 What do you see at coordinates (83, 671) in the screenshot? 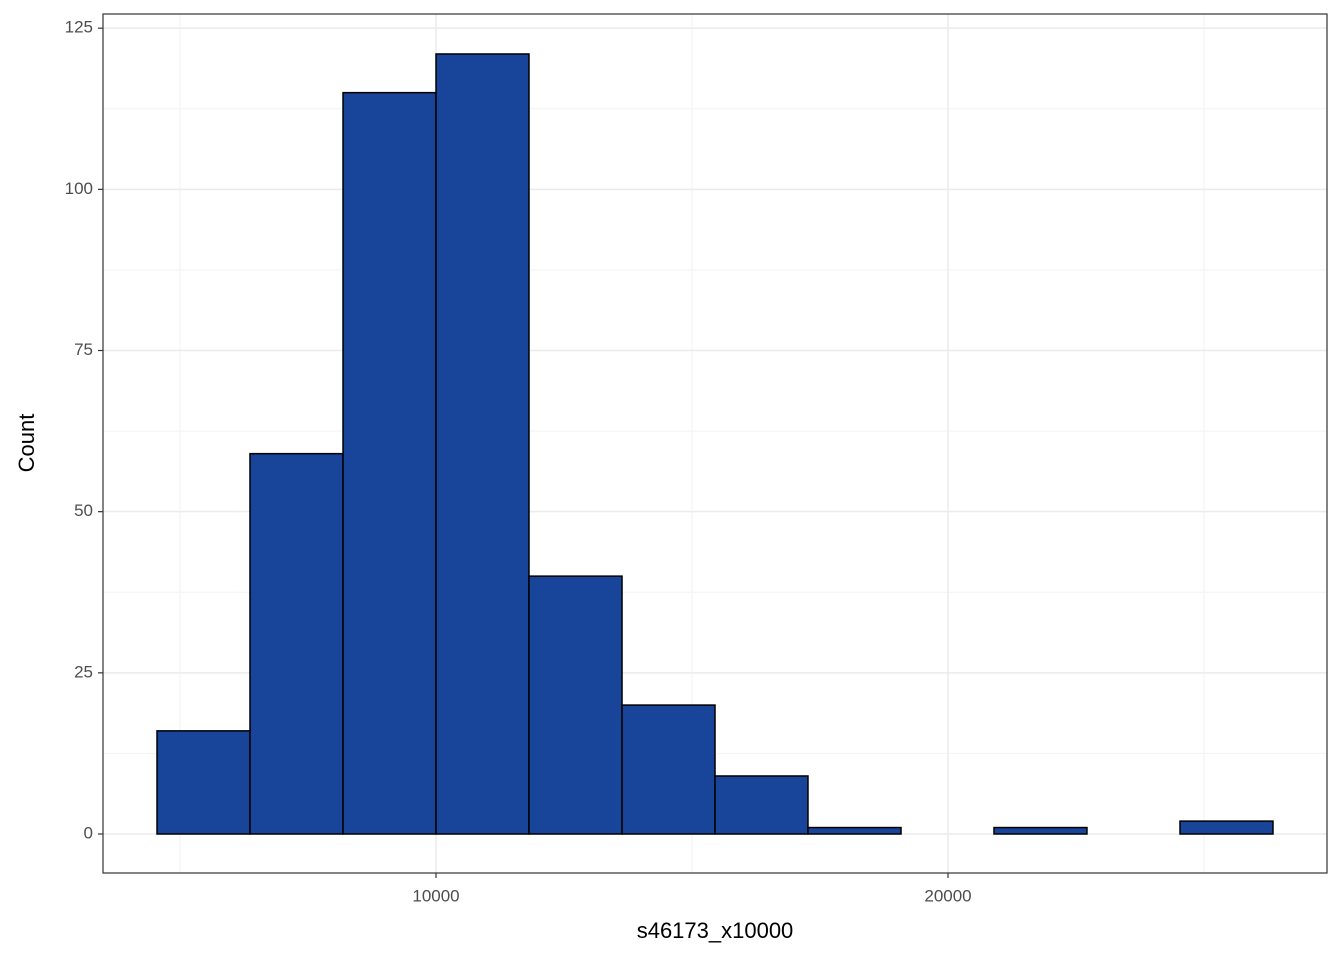
I see `y-tick-label: 25` at bounding box center [83, 671].